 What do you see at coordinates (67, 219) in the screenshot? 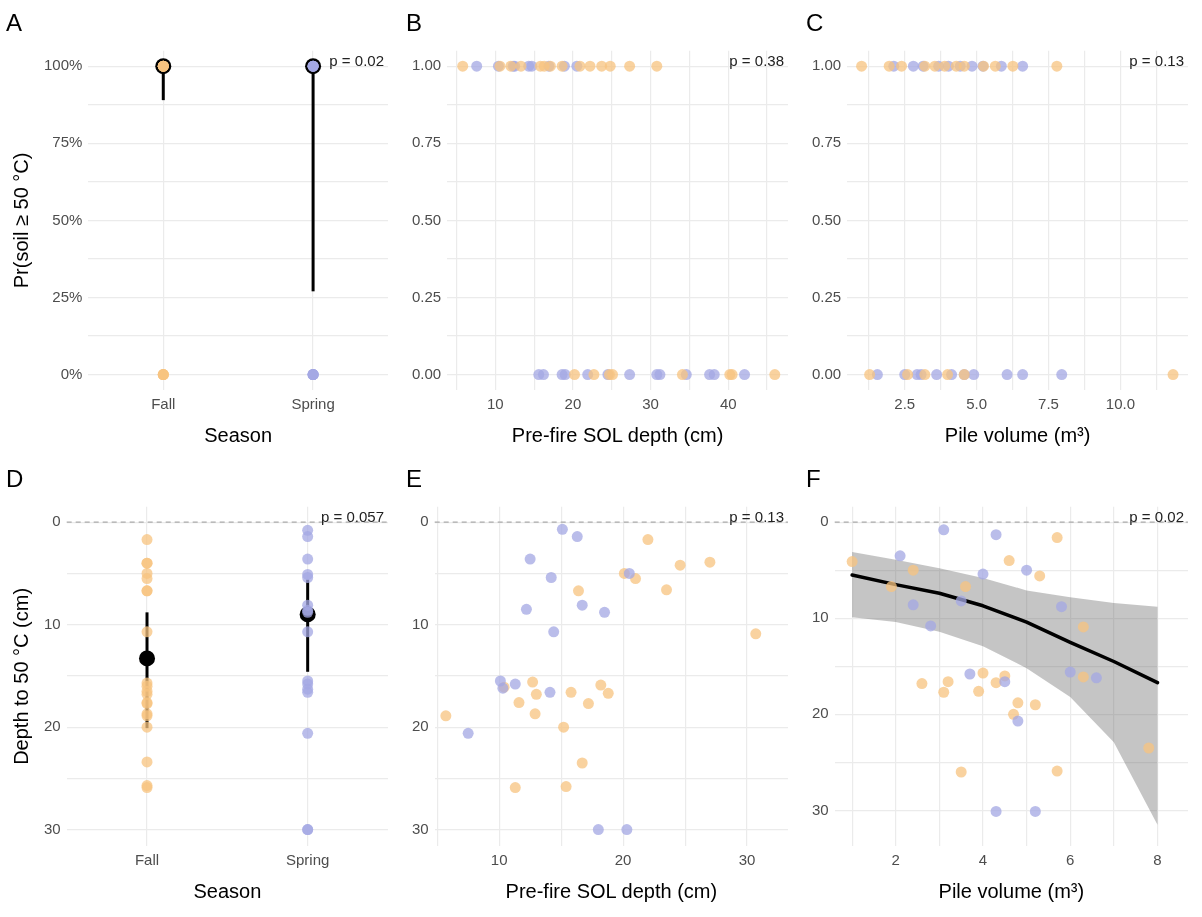
I see `y-tick-label: 50%` at bounding box center [67, 219].